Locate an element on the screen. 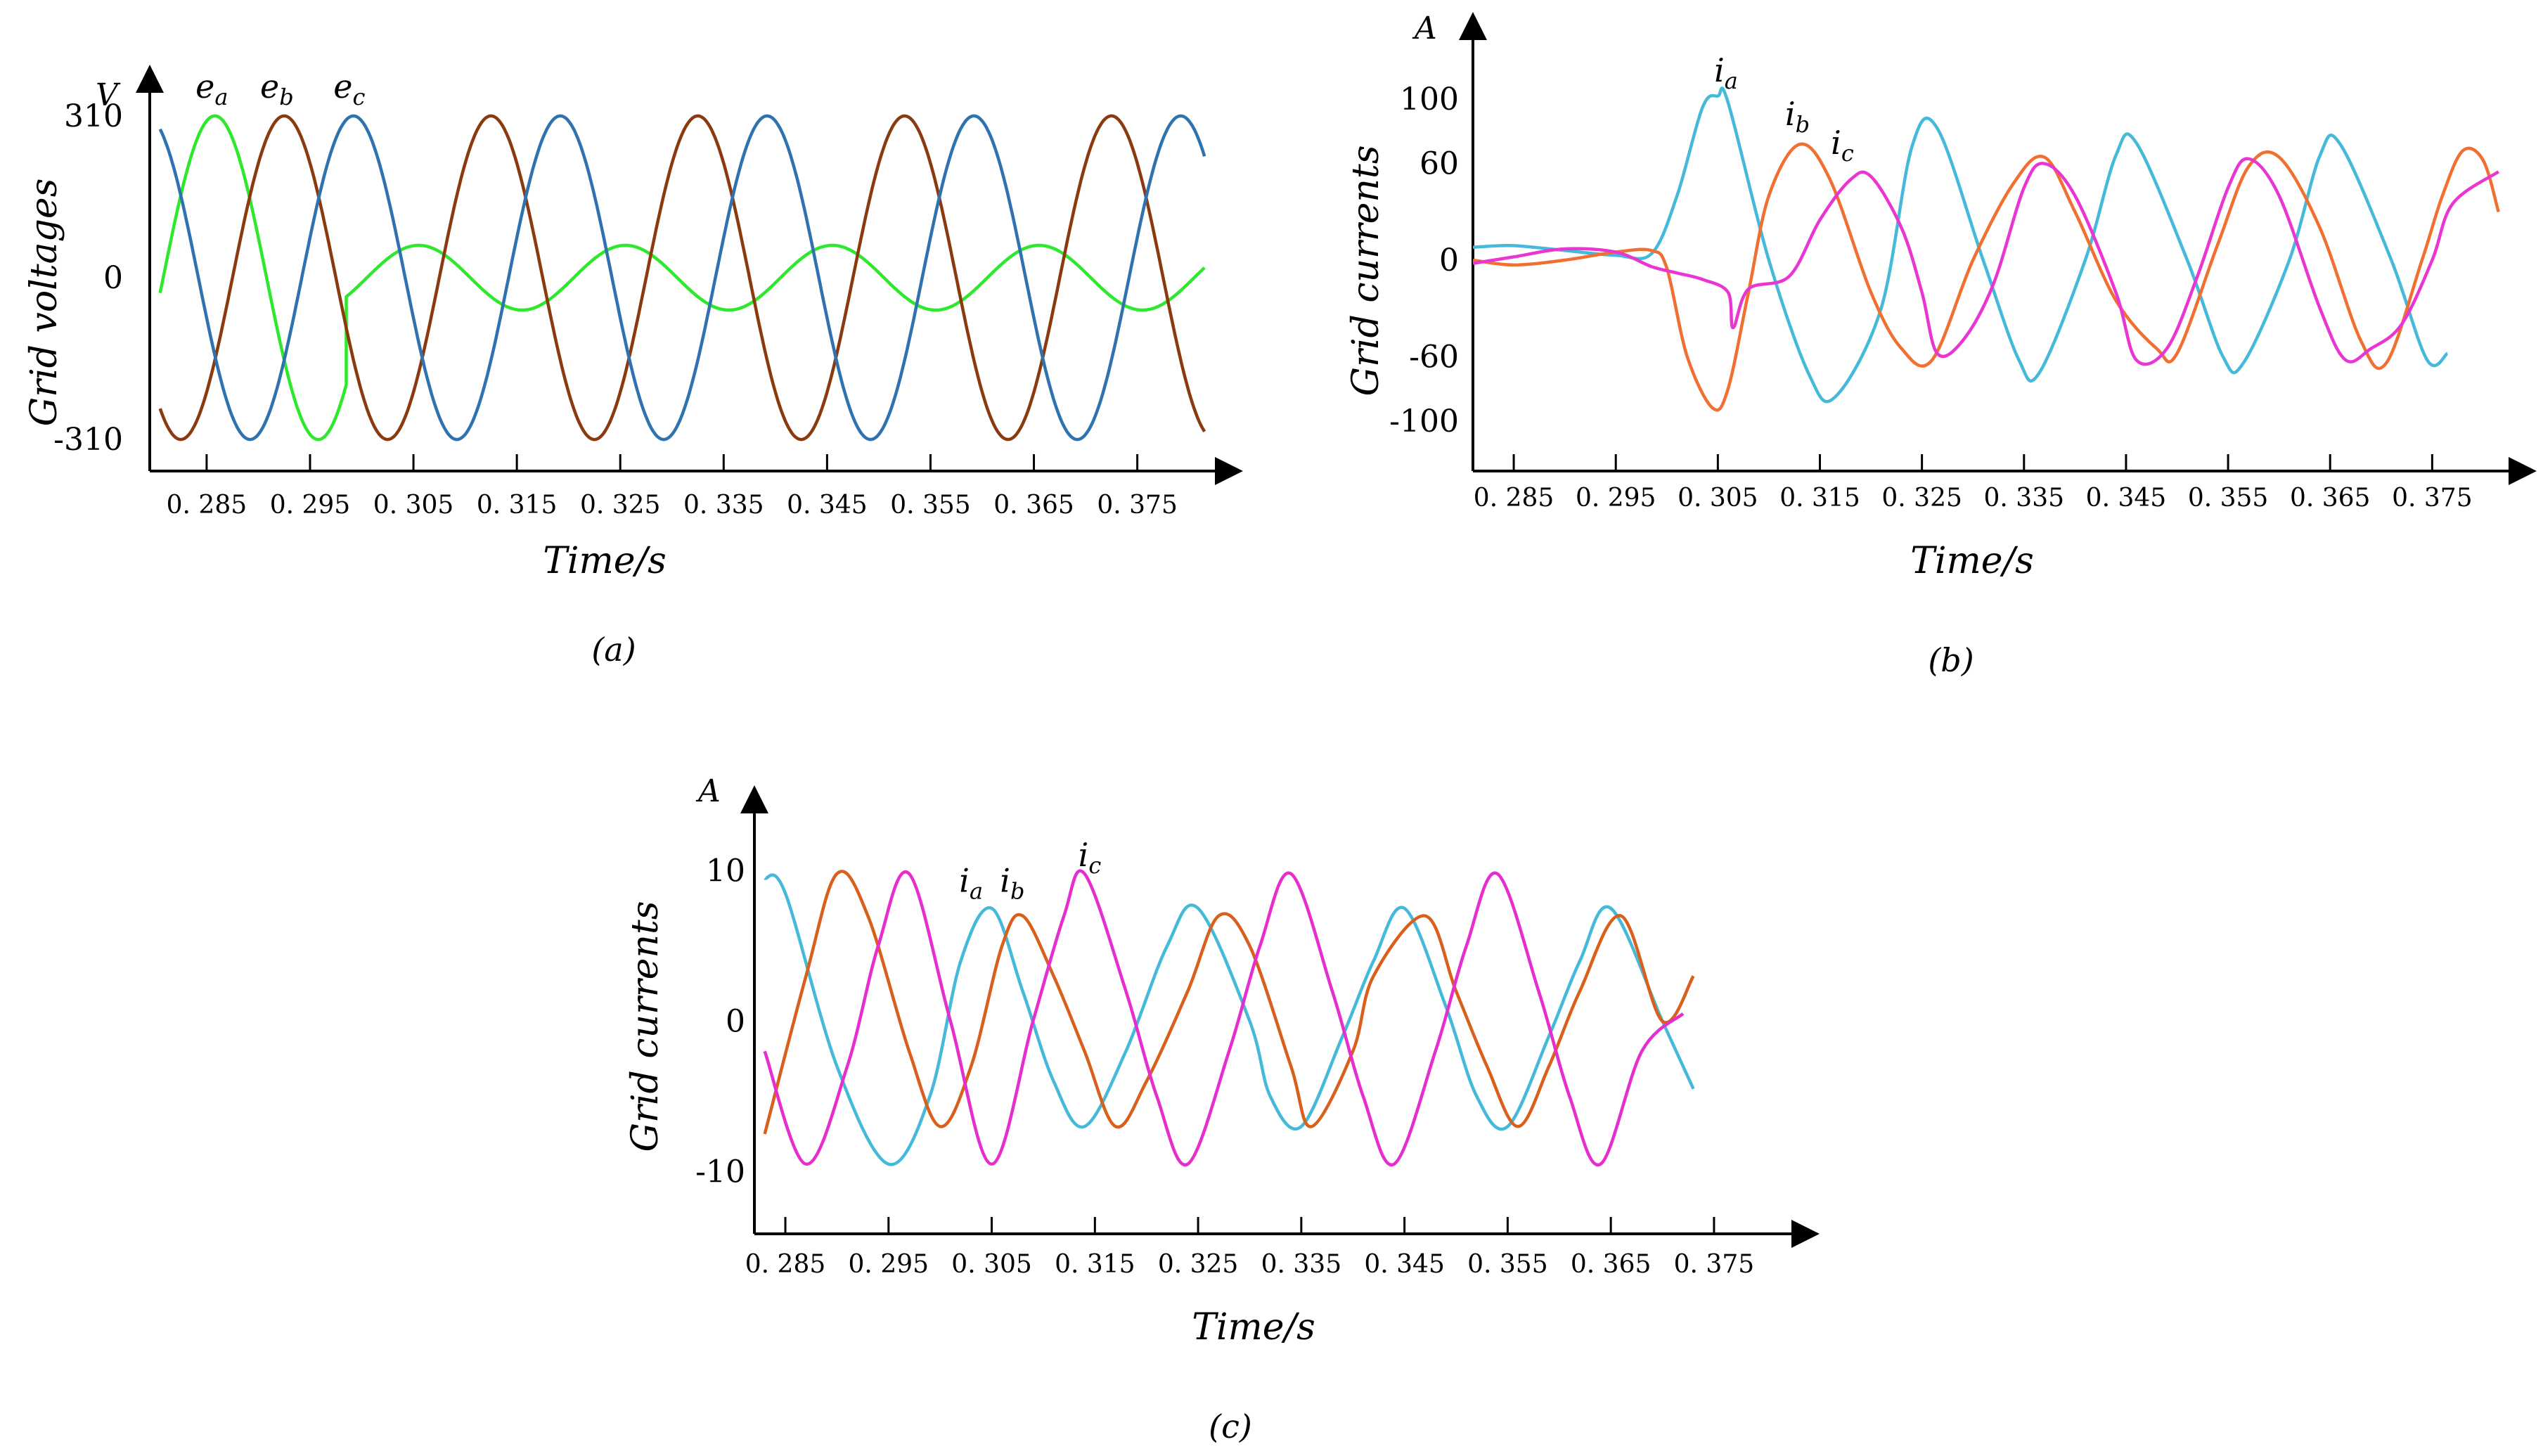 The image size is (2543, 1456). panel-b-label-i_a: ia is located at coordinates (1726, 72).